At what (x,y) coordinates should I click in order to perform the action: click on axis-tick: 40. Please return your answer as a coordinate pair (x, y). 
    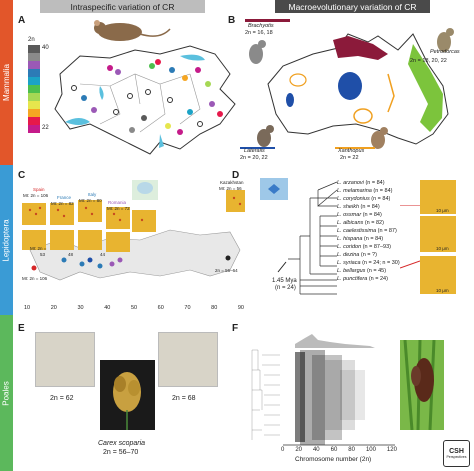
    Looking at the image, I should click on (107, 308).